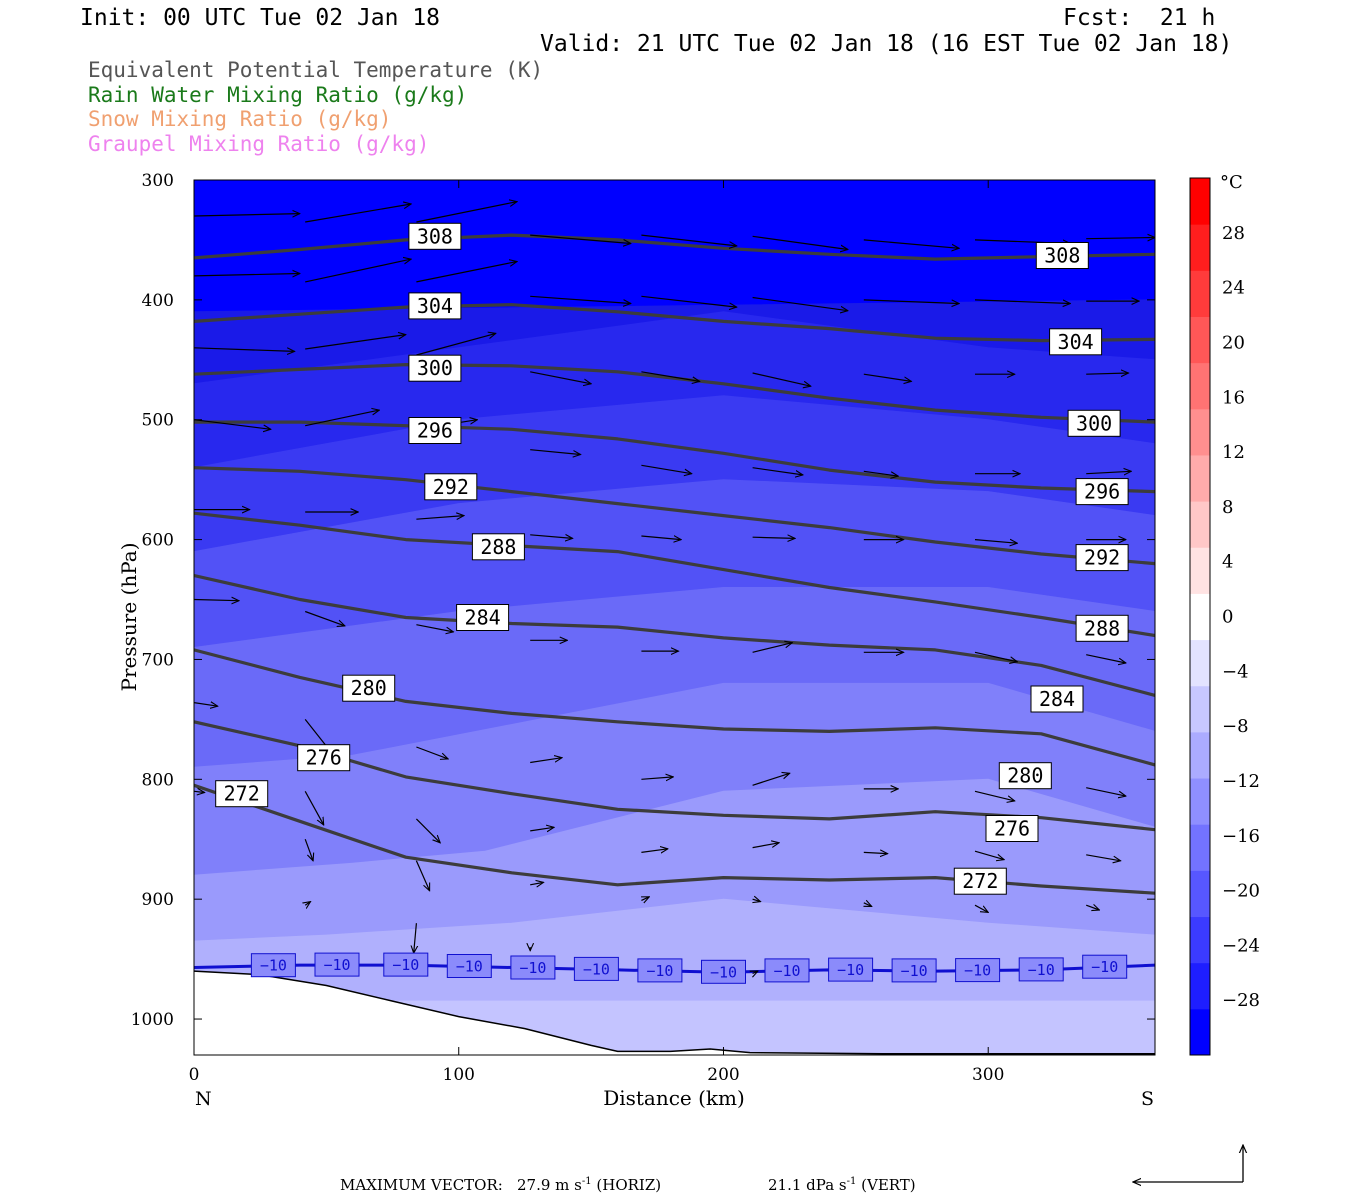 The width and height of the screenshot is (1350, 1200). Describe the element at coordinates (1188, 1163) in the screenshot. I see `reference-vector-icon` at that location.